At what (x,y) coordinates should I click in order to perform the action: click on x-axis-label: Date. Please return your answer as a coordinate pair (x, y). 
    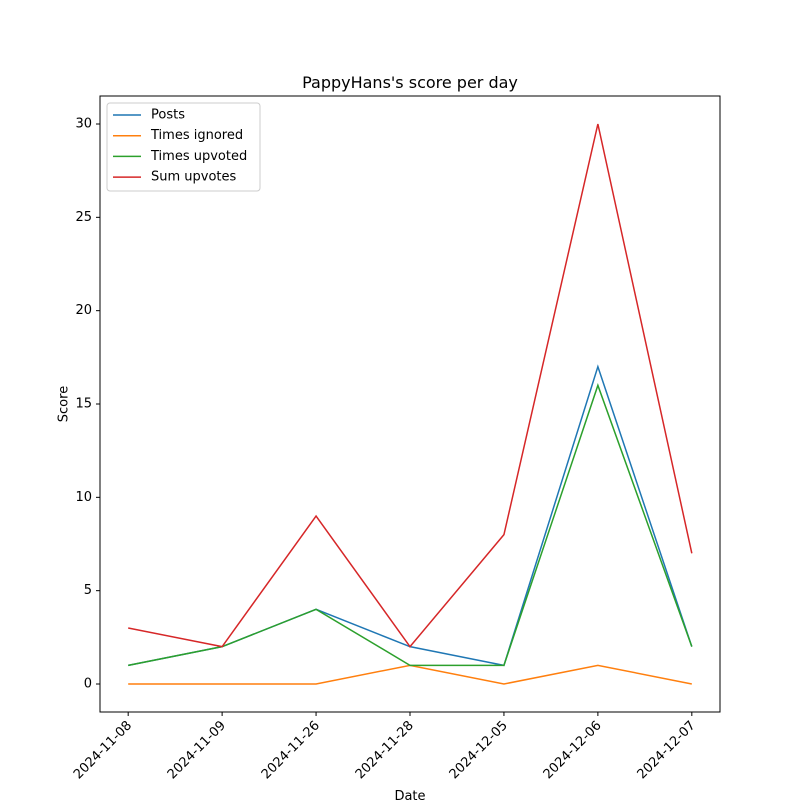
    Looking at the image, I should click on (409, 794).